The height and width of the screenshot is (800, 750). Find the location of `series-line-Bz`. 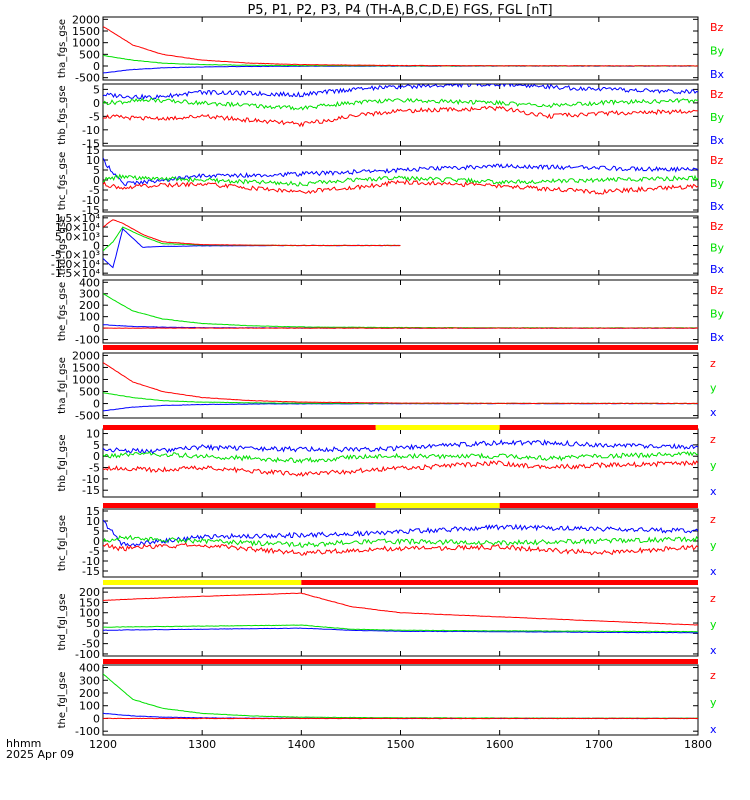

series-line-Bz is located at coordinates (400, 46).